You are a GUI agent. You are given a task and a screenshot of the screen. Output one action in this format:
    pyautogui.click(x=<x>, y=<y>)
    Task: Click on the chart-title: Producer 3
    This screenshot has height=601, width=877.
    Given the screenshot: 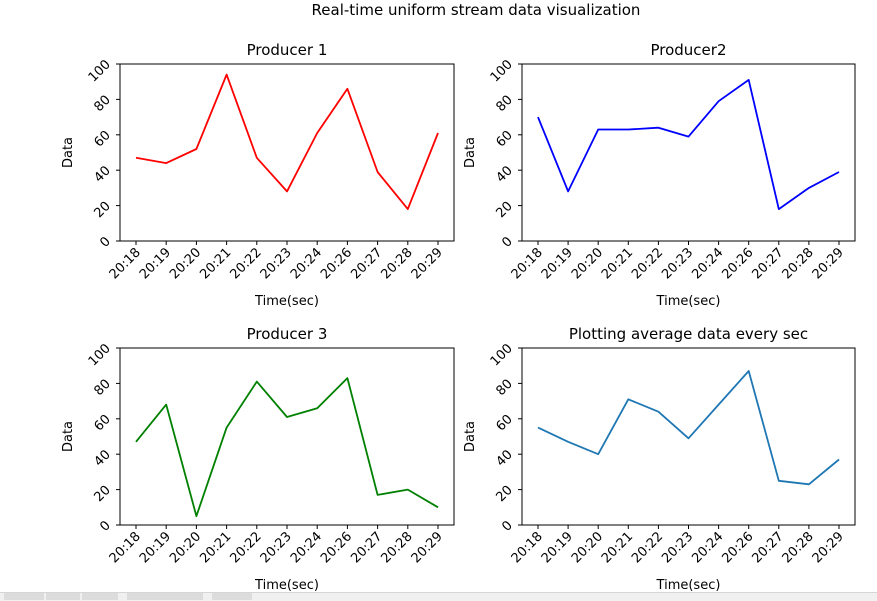 What is the action you would take?
    pyautogui.click(x=287, y=334)
    